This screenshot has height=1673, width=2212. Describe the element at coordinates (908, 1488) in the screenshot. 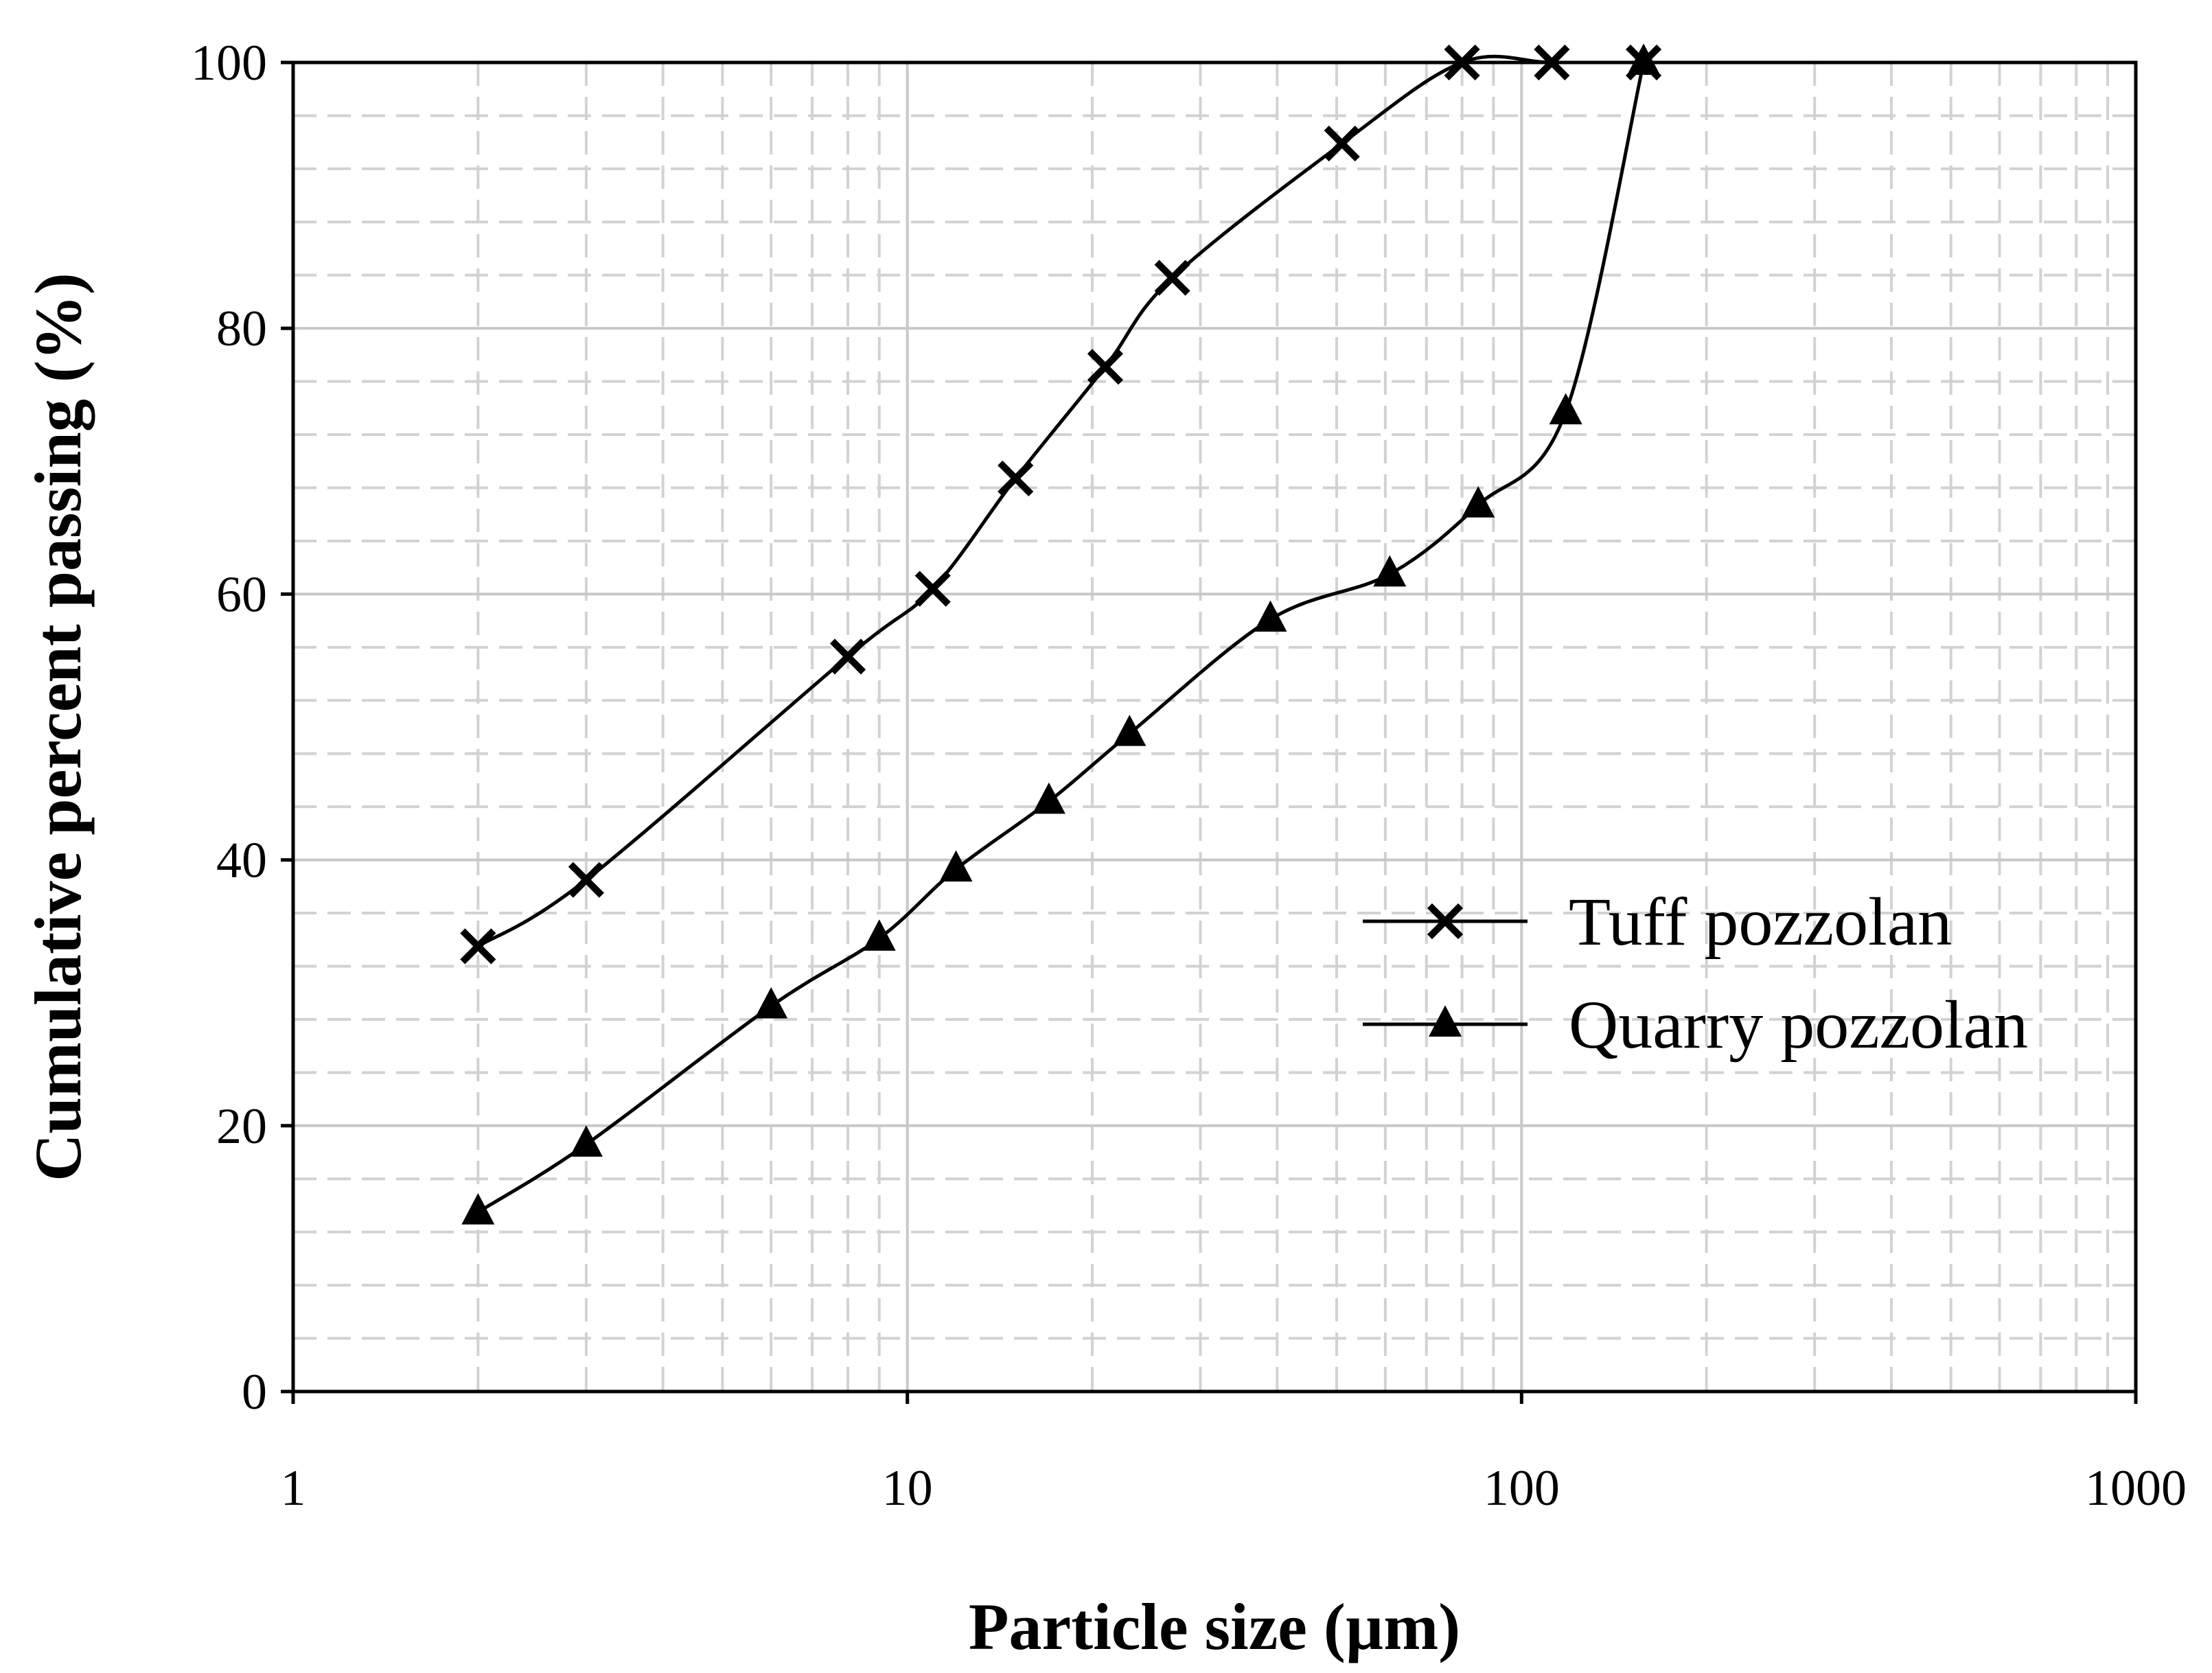

I see `x-tick-label: 10` at that location.